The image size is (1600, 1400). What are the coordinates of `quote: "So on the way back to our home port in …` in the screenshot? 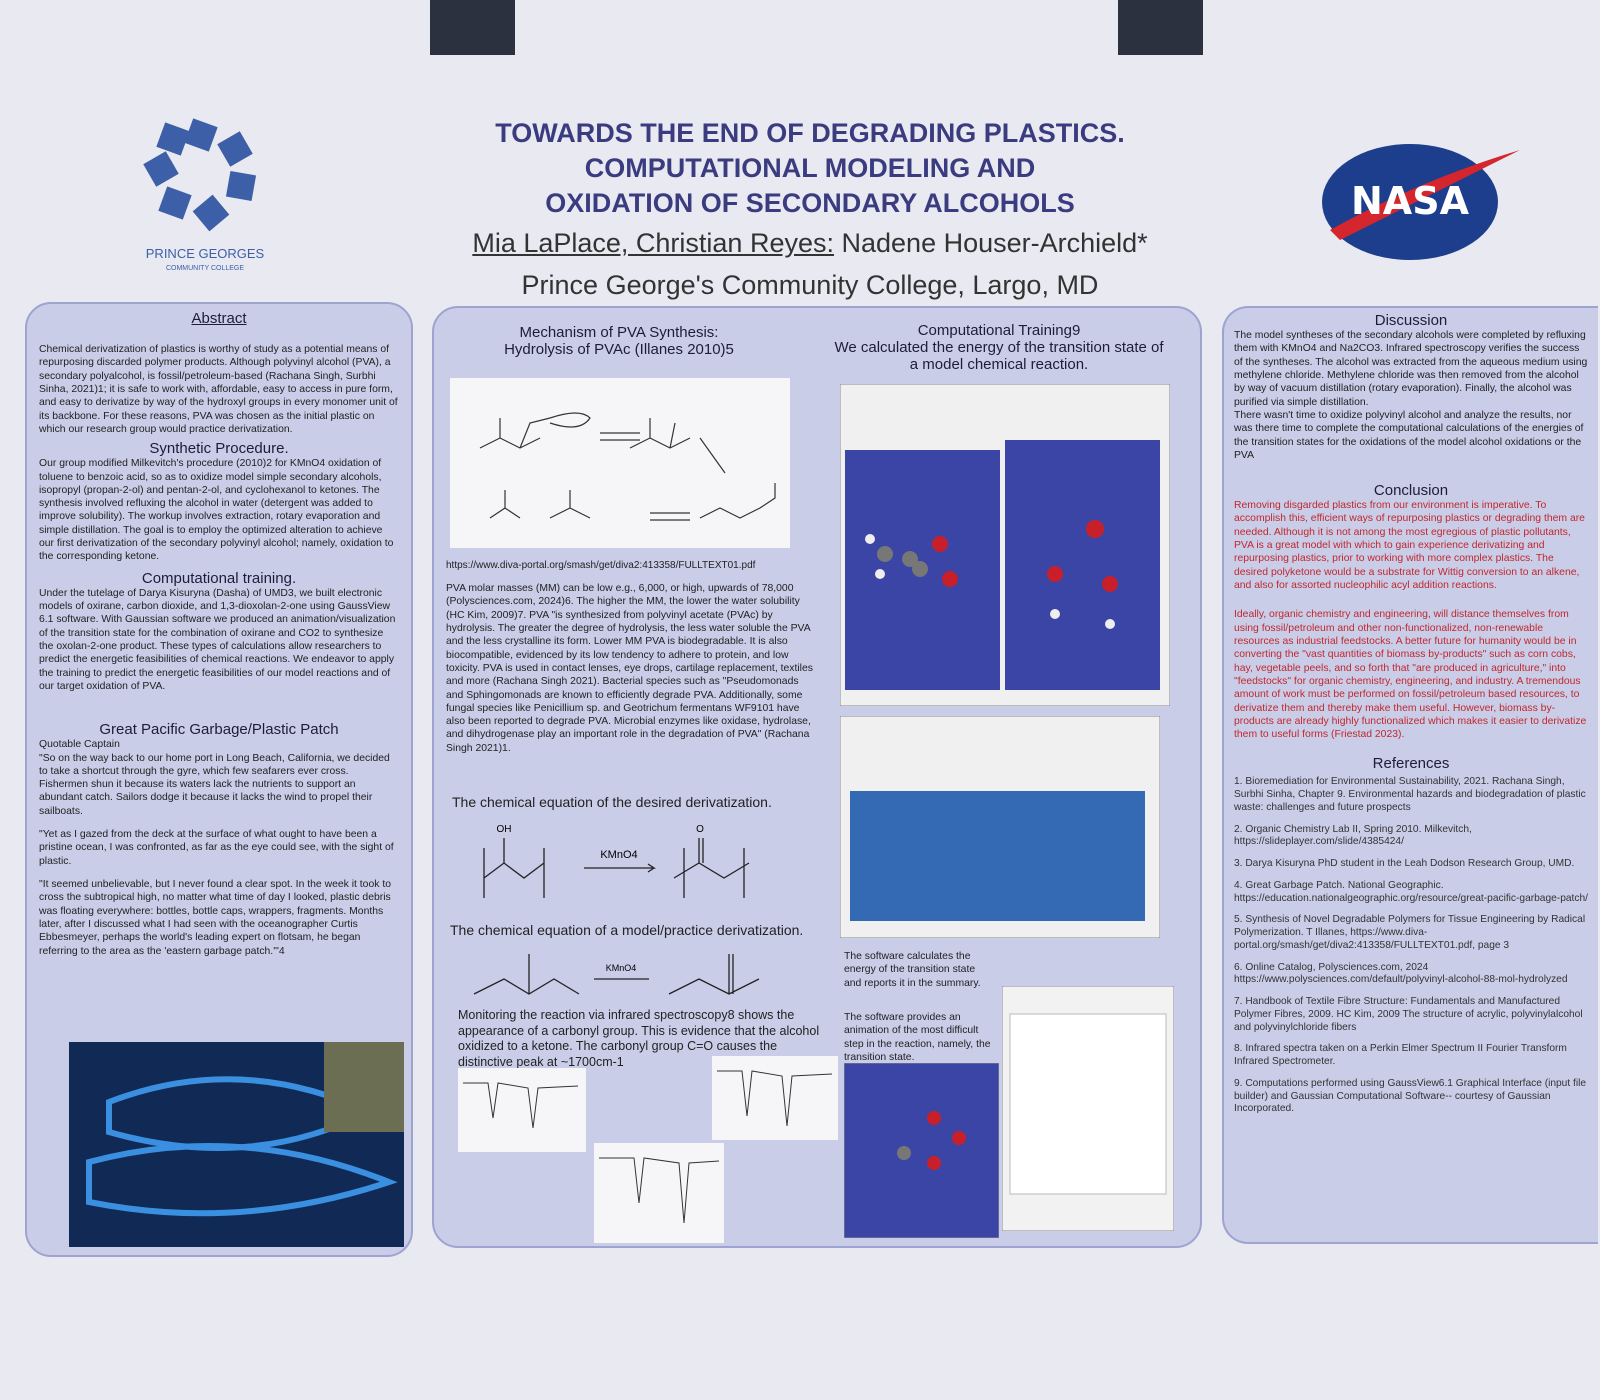 It's located at (214, 784).